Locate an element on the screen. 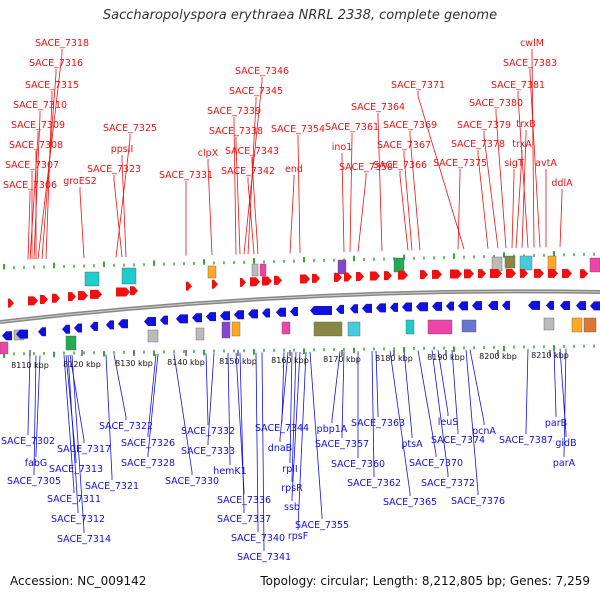  minus-gene-label: SACE_7312 is located at coordinates (78, 519).